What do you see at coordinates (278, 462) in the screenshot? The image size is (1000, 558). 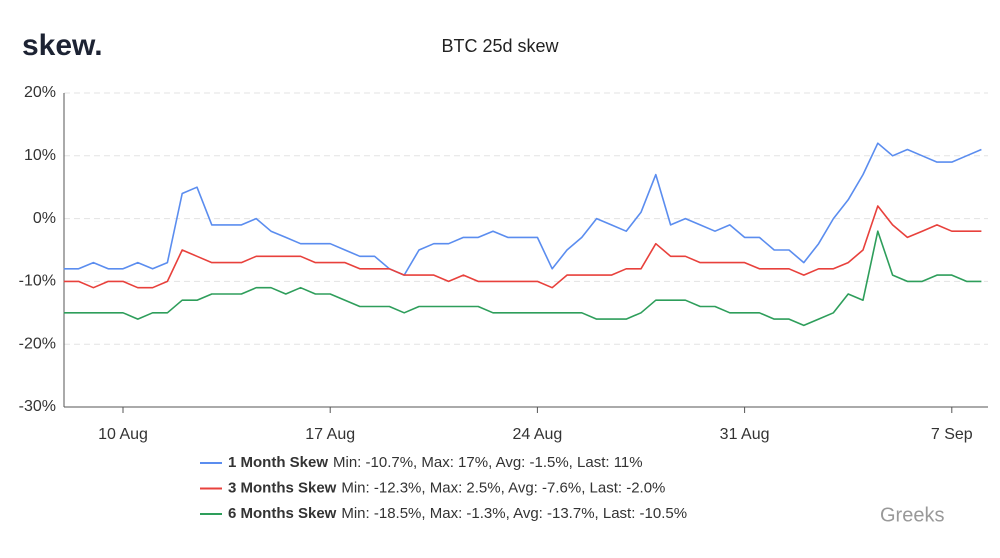 I see `legend-name: 1 Month Skew` at bounding box center [278, 462].